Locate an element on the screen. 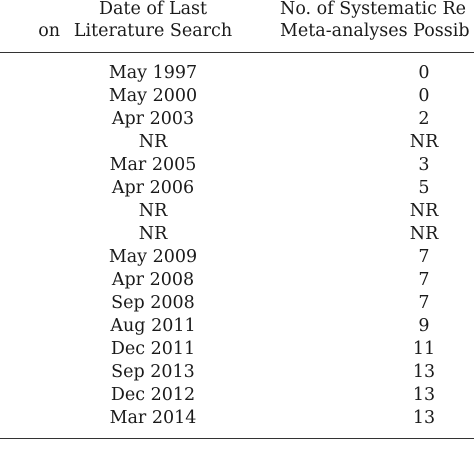 This screenshot has width=474, height=474. table-row: Dec 2011 11 is located at coordinates (237, 349).